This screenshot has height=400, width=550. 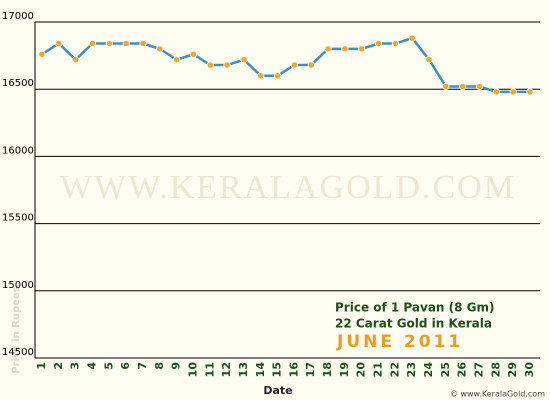 I want to click on x-tick-label: 11, so click(x=209, y=369).